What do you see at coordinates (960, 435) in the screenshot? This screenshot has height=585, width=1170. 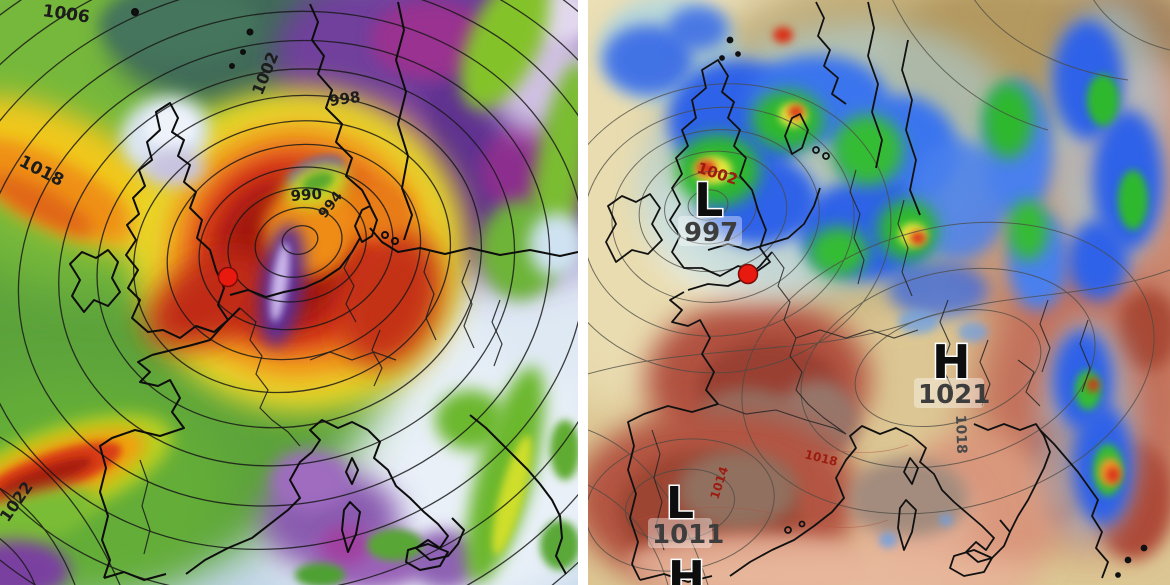 I see `isobar-label: 1018` at bounding box center [960, 435].